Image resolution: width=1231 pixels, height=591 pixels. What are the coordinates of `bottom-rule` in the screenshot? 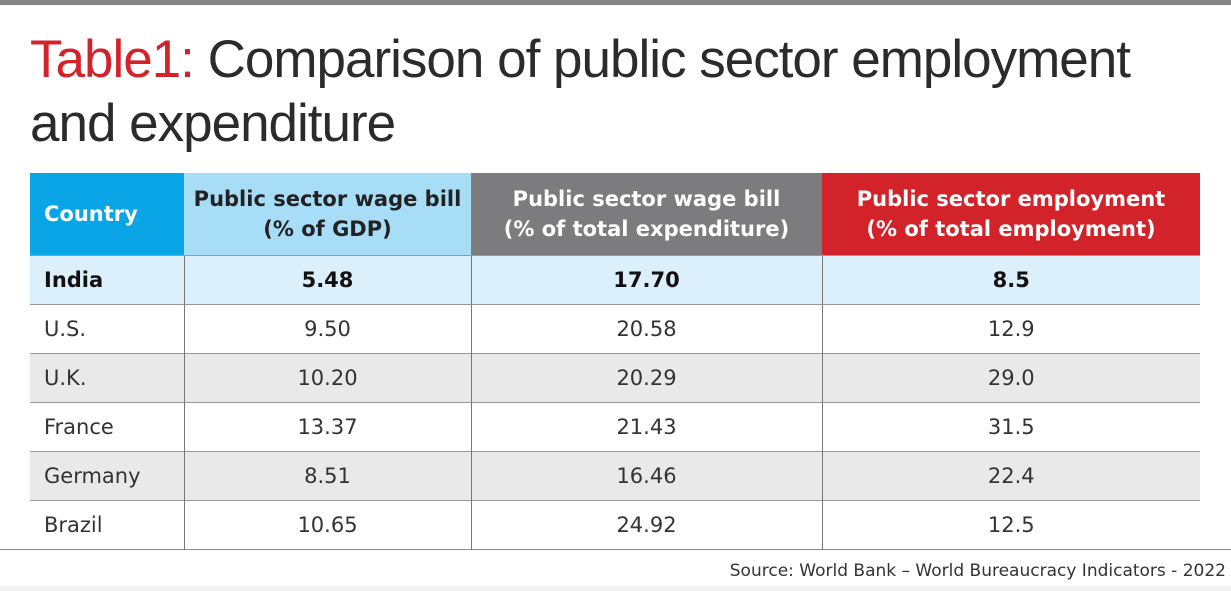 It's located at (615, 549).